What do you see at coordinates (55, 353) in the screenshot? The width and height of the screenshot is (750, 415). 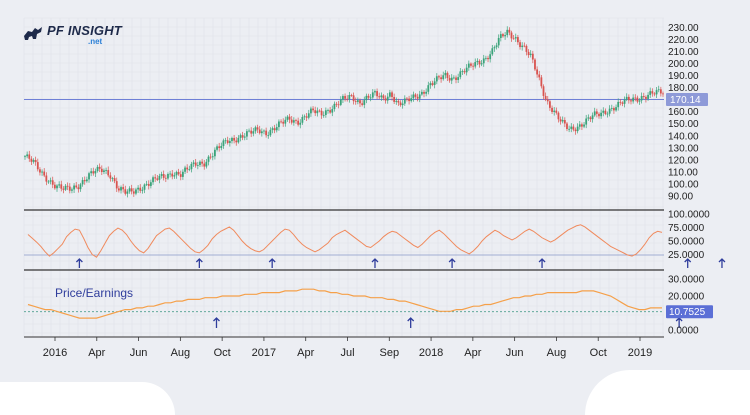 I see `x-tick-label: 2016` at bounding box center [55, 353].